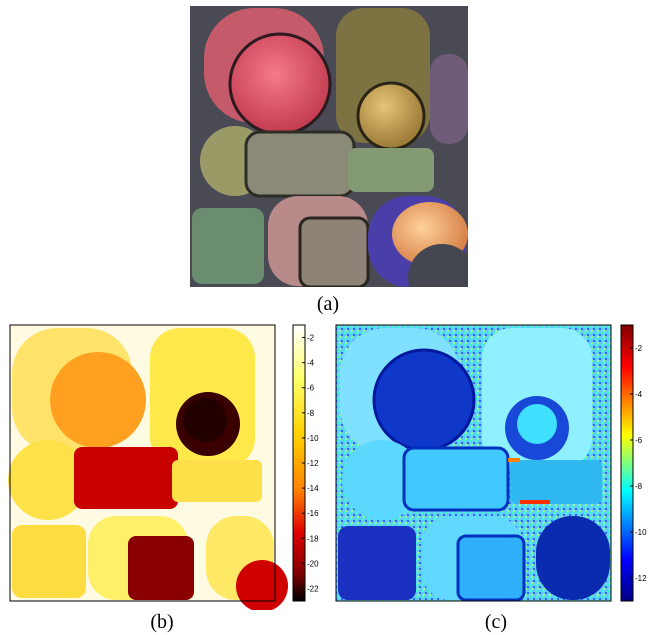 This screenshot has width=652, height=635. I want to click on colorbar-c-ticks: -2 -4 -6 -8 -10 -12, so click(638, 463).